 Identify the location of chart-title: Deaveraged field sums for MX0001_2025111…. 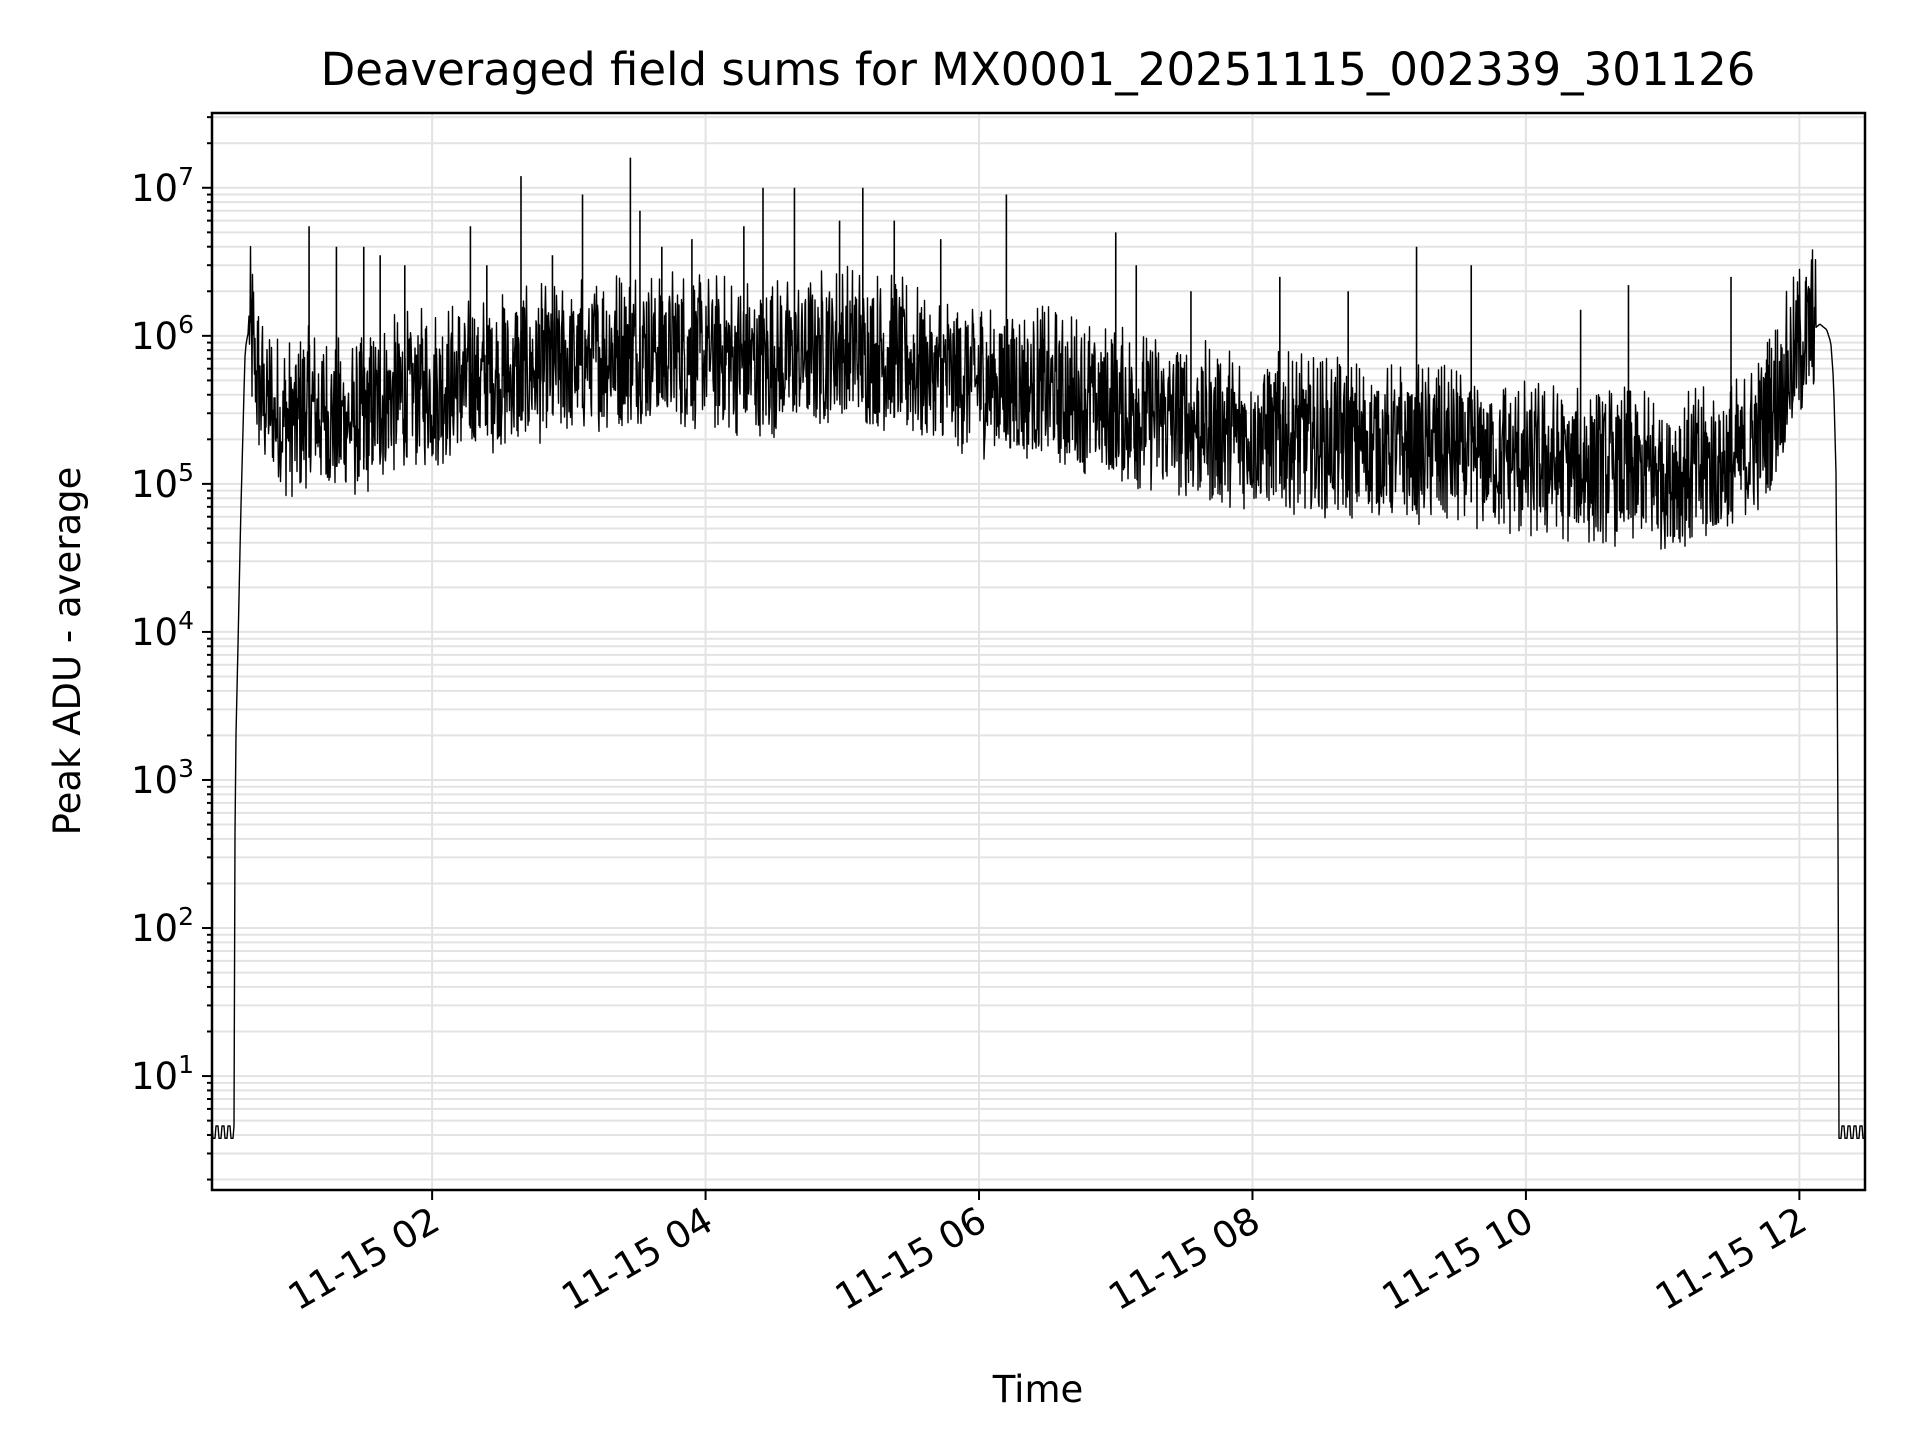
(1038, 69).